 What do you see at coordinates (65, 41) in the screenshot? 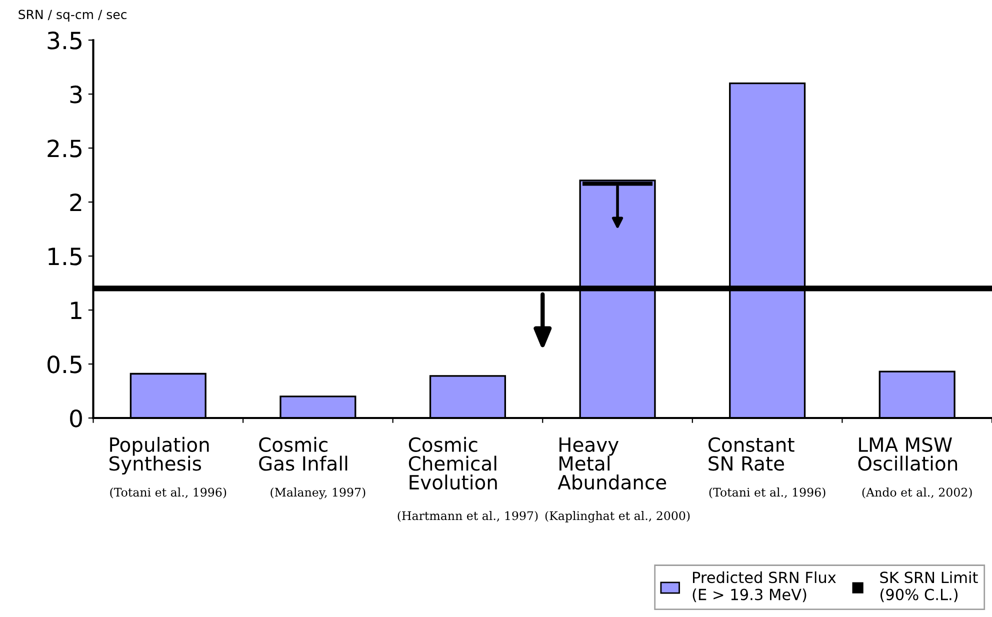
I see `y-tick-label: 3.5` at bounding box center [65, 41].